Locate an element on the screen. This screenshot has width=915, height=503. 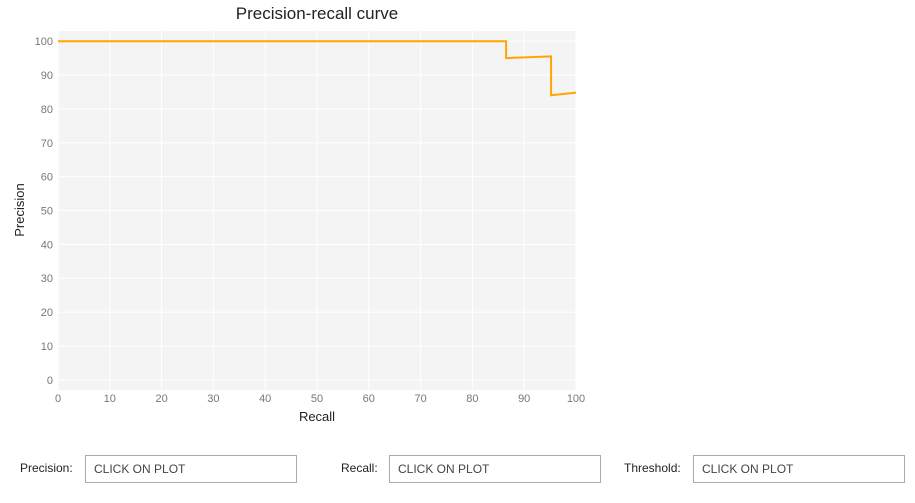
x-tick-label: 100 is located at coordinates (576, 399).